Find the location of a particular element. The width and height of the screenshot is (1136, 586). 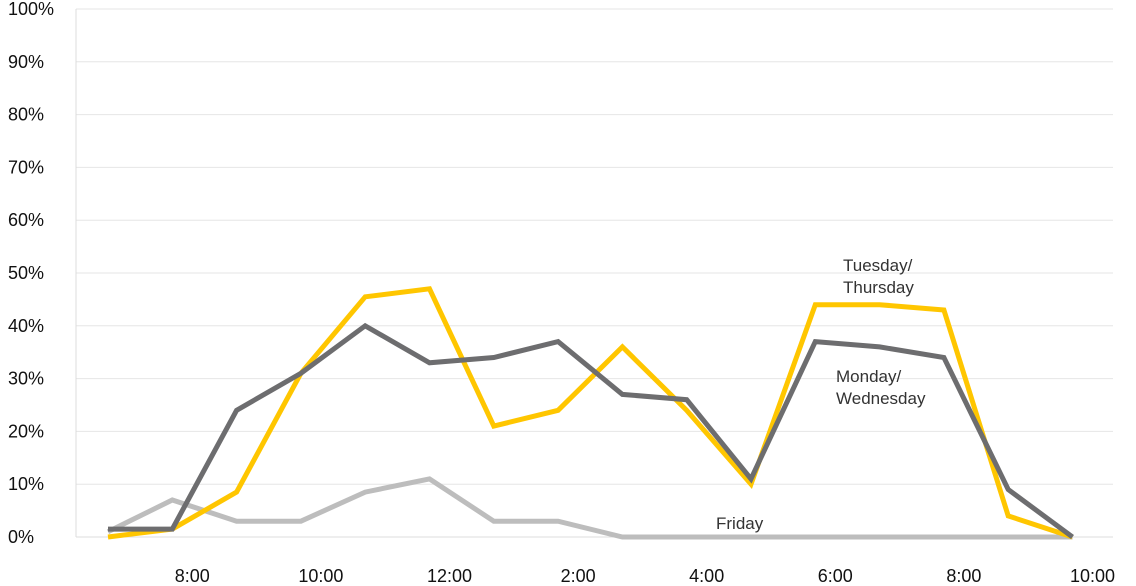

y-tick-label: 40% is located at coordinates (26, 326).